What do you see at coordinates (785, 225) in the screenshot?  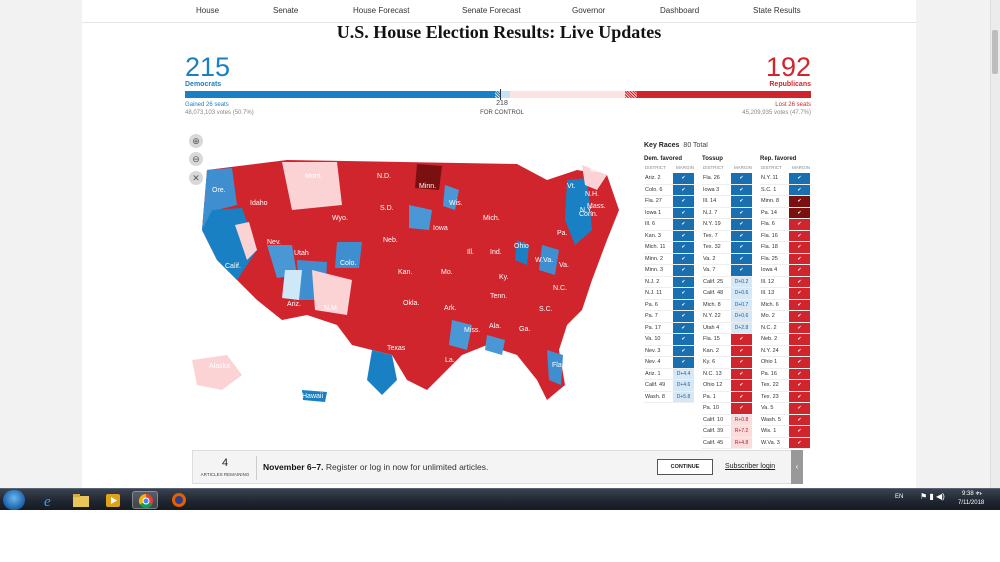 I see `race-row: Fla. 6 ✔` at bounding box center [785, 225].